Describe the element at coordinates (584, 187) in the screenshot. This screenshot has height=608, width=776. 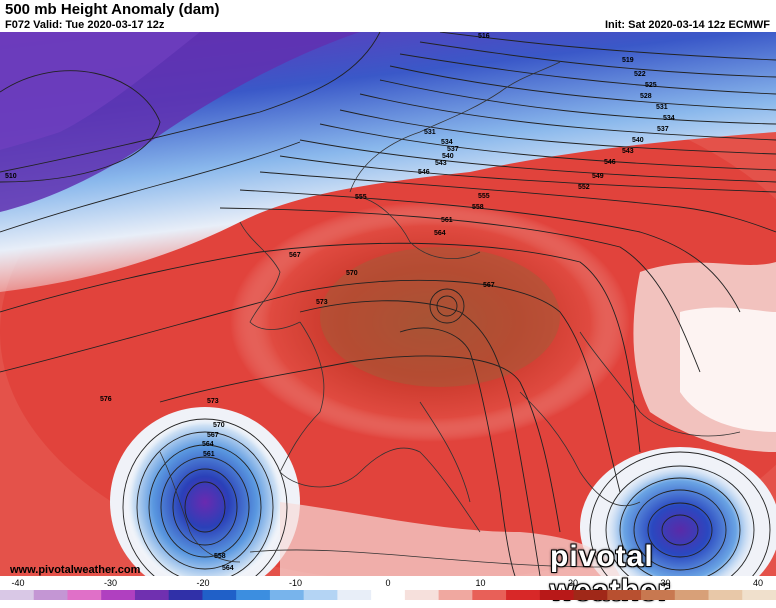
I see `contour-label: 552` at that location.